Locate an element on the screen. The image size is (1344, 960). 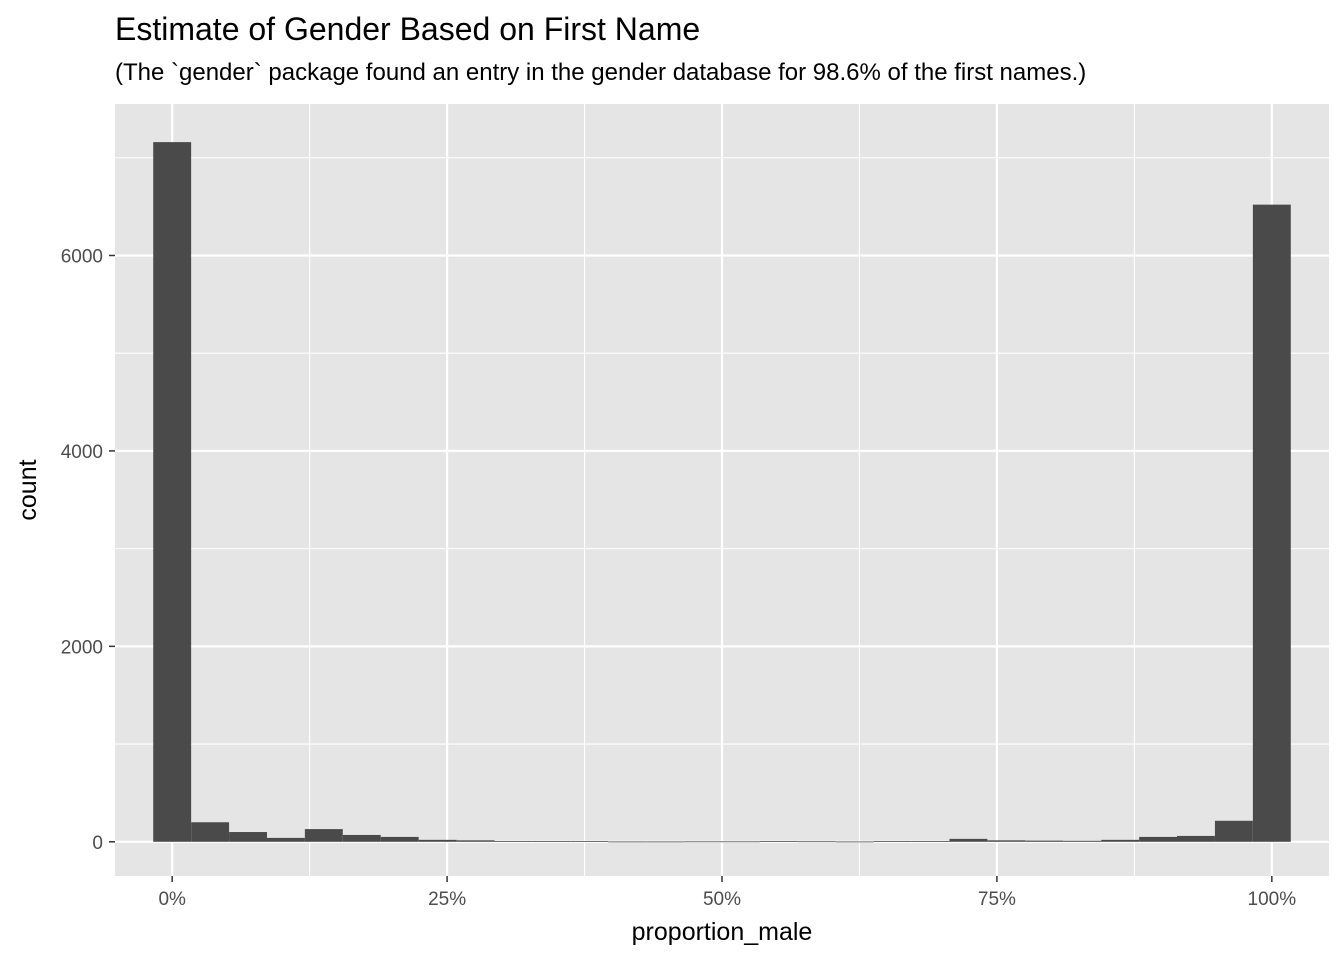
x-tick-label: 75% is located at coordinates (997, 899).